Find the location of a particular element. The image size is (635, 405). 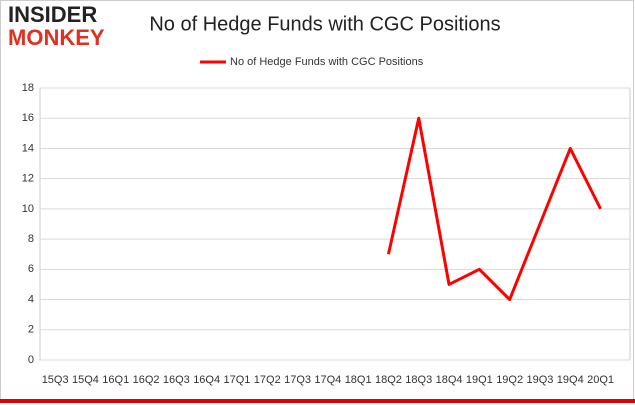

x-tick-label: 17Q1 is located at coordinates (236, 380).